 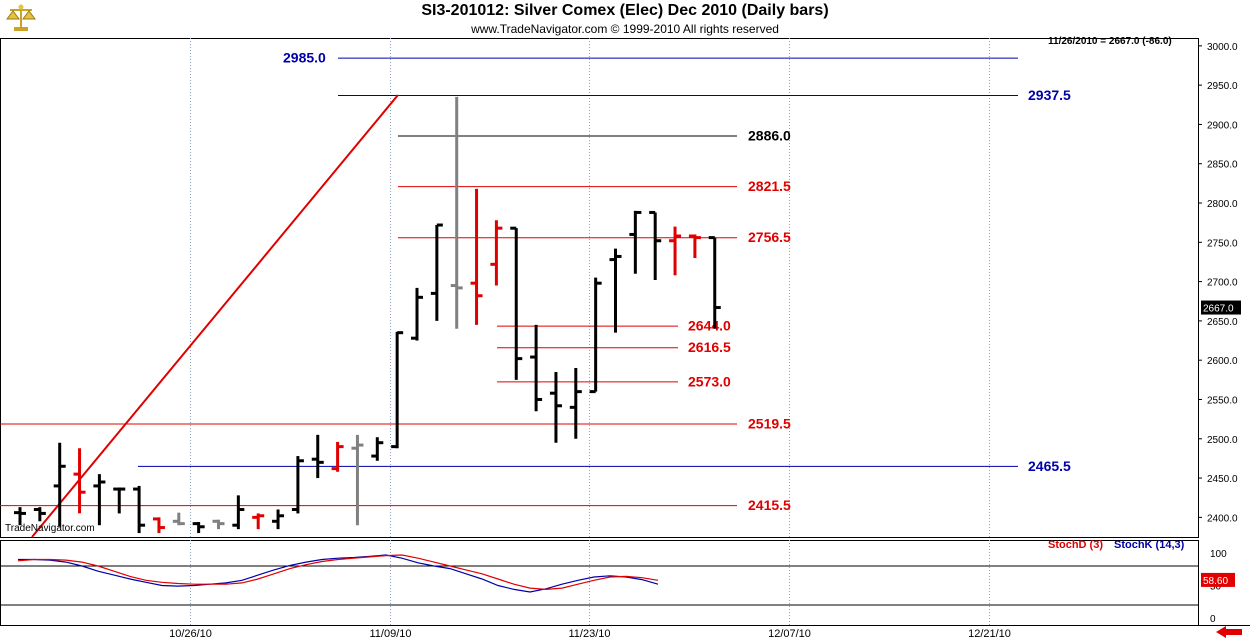 What do you see at coordinates (769, 505) in the screenshot?
I see `level-label: 2415.5` at bounding box center [769, 505].